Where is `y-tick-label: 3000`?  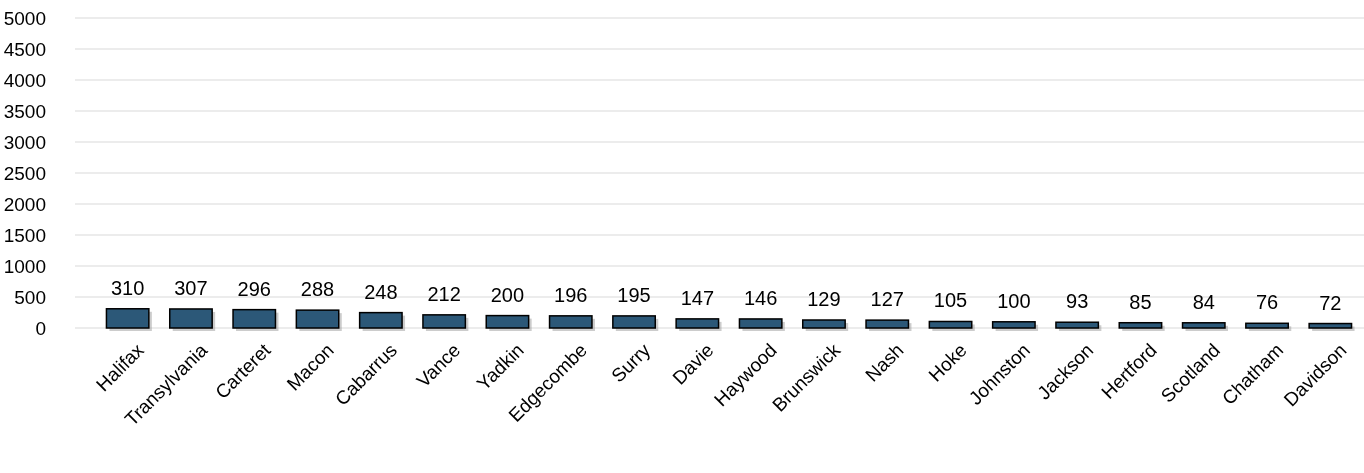 y-tick-label: 3000 is located at coordinates (24, 142).